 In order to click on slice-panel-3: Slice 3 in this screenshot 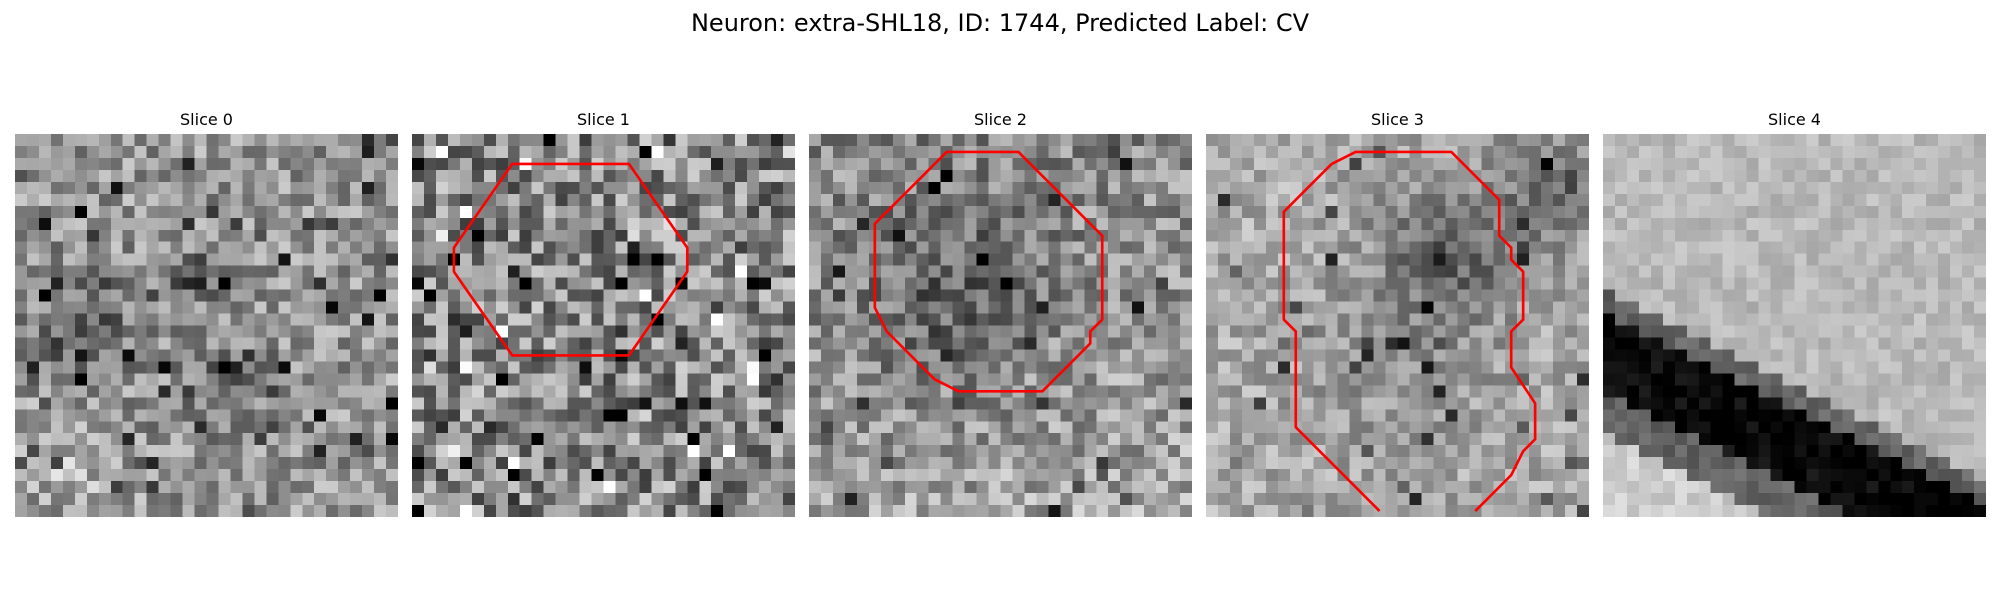, I will do `click(1397, 312)`.